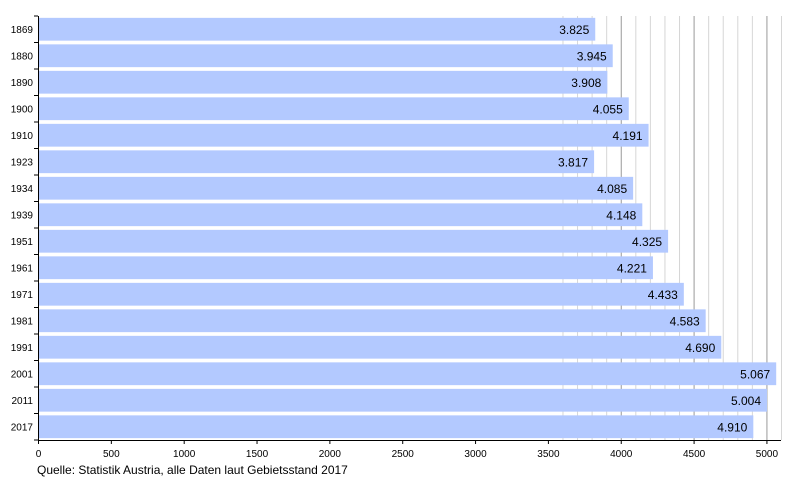 Image resolution: width=800 pixels, height=480 pixels. Describe the element at coordinates (767, 454) in the screenshot. I see `x-tick-label: 5000` at that location.